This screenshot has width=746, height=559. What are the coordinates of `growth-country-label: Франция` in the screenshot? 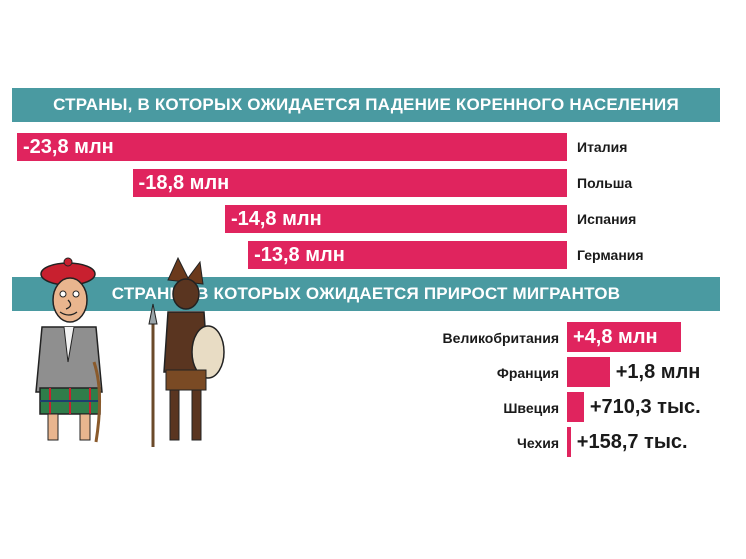 It's located at (527, 373).